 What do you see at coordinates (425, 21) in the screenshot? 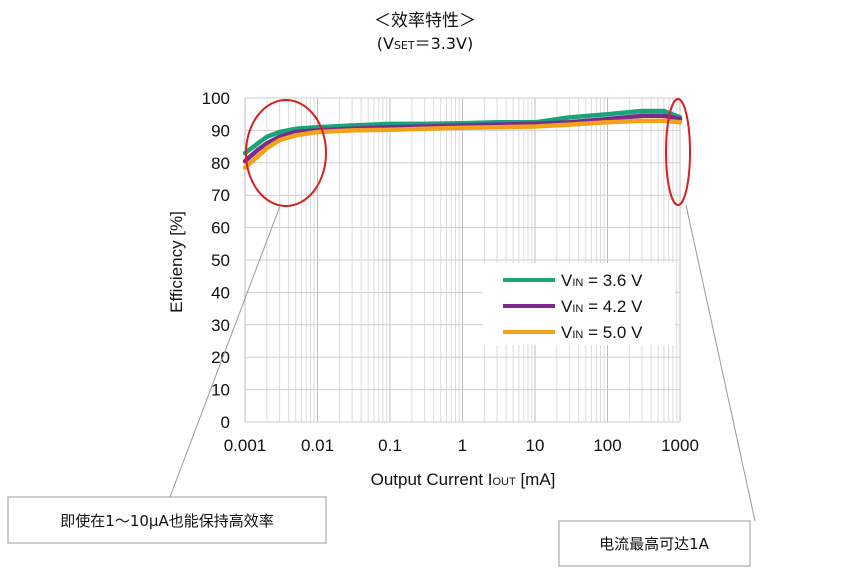
I see `chart-title: ＜效率特性＞` at bounding box center [425, 21].